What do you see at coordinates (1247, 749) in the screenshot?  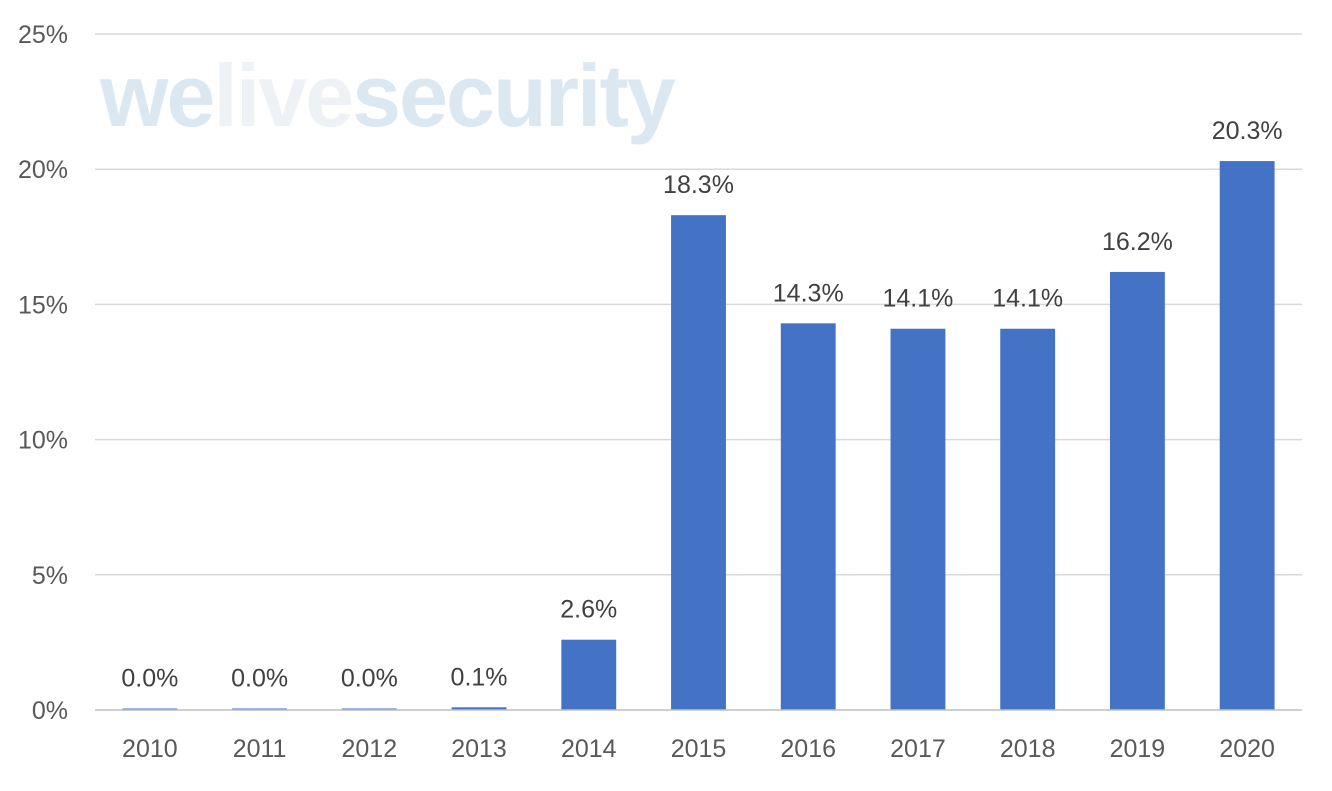 I see `x-tick-label-2020: 2020` at bounding box center [1247, 749].